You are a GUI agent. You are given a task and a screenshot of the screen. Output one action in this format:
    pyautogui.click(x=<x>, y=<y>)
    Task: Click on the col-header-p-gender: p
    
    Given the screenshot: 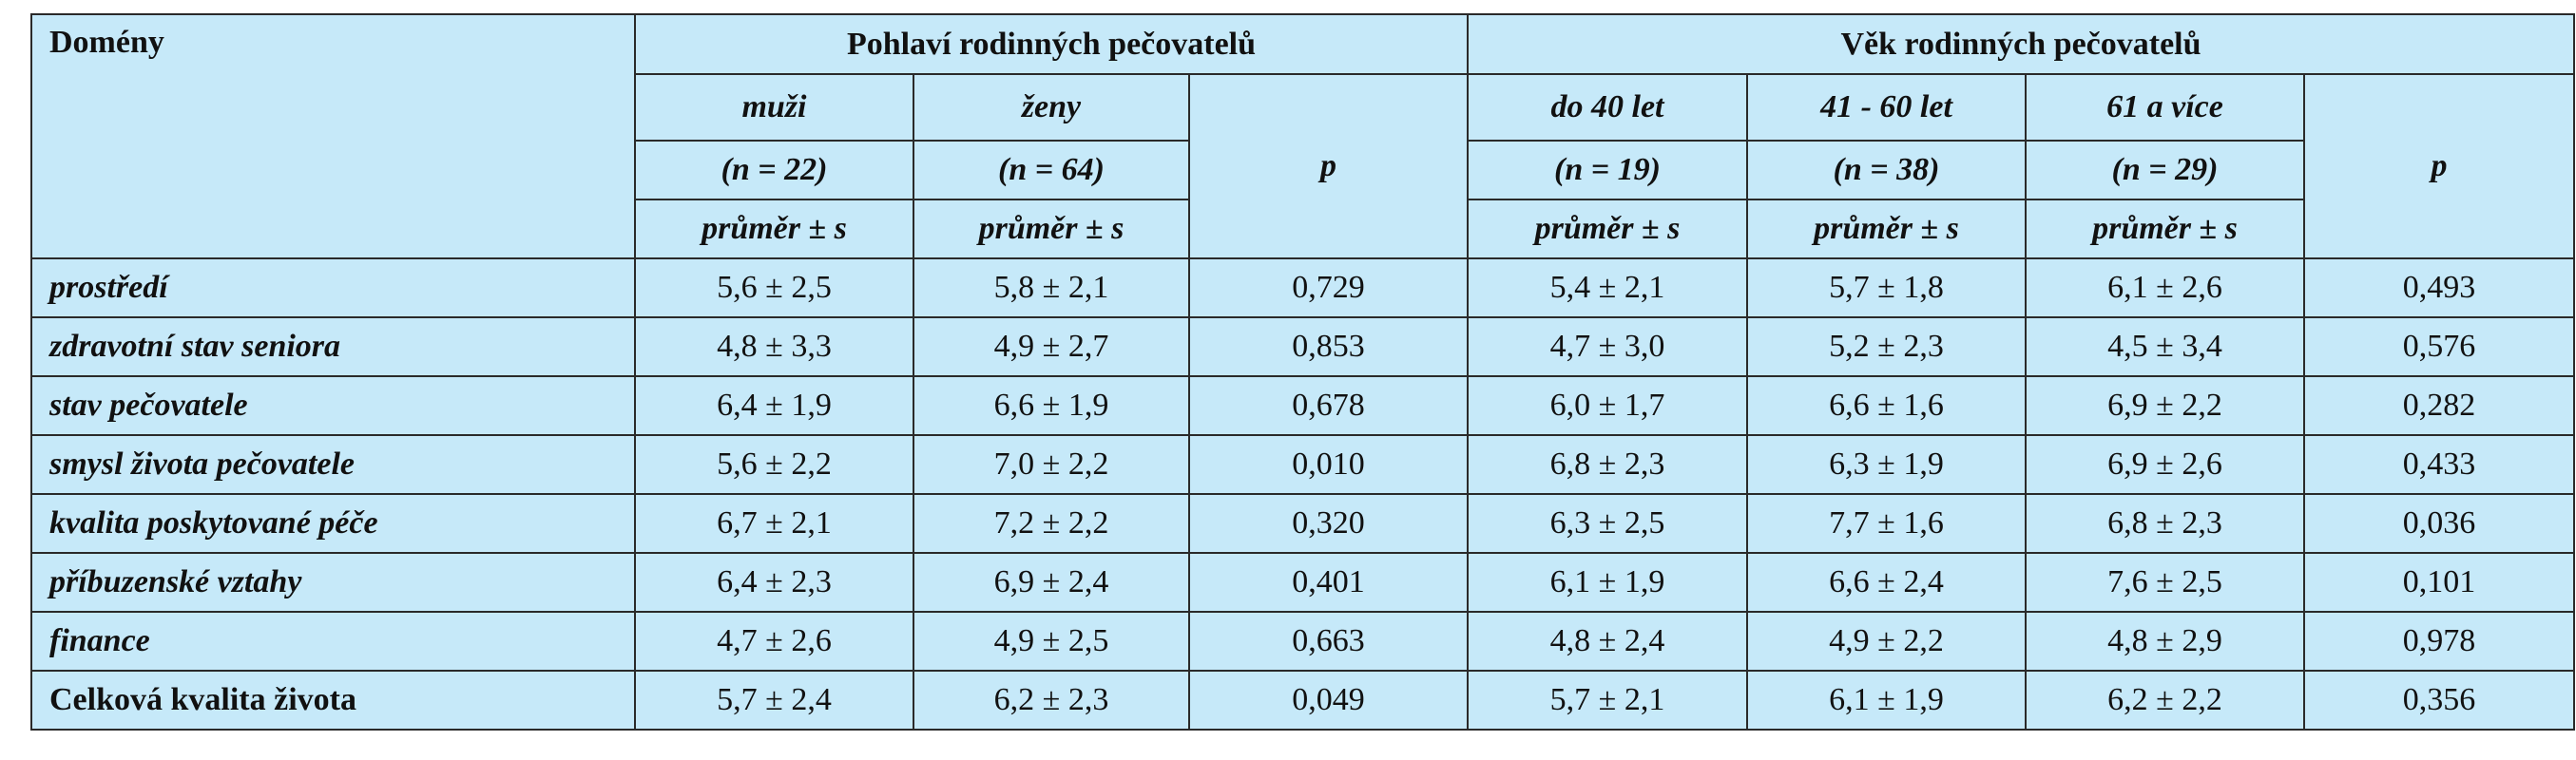 What is the action you would take?
    pyautogui.click(x=1328, y=166)
    